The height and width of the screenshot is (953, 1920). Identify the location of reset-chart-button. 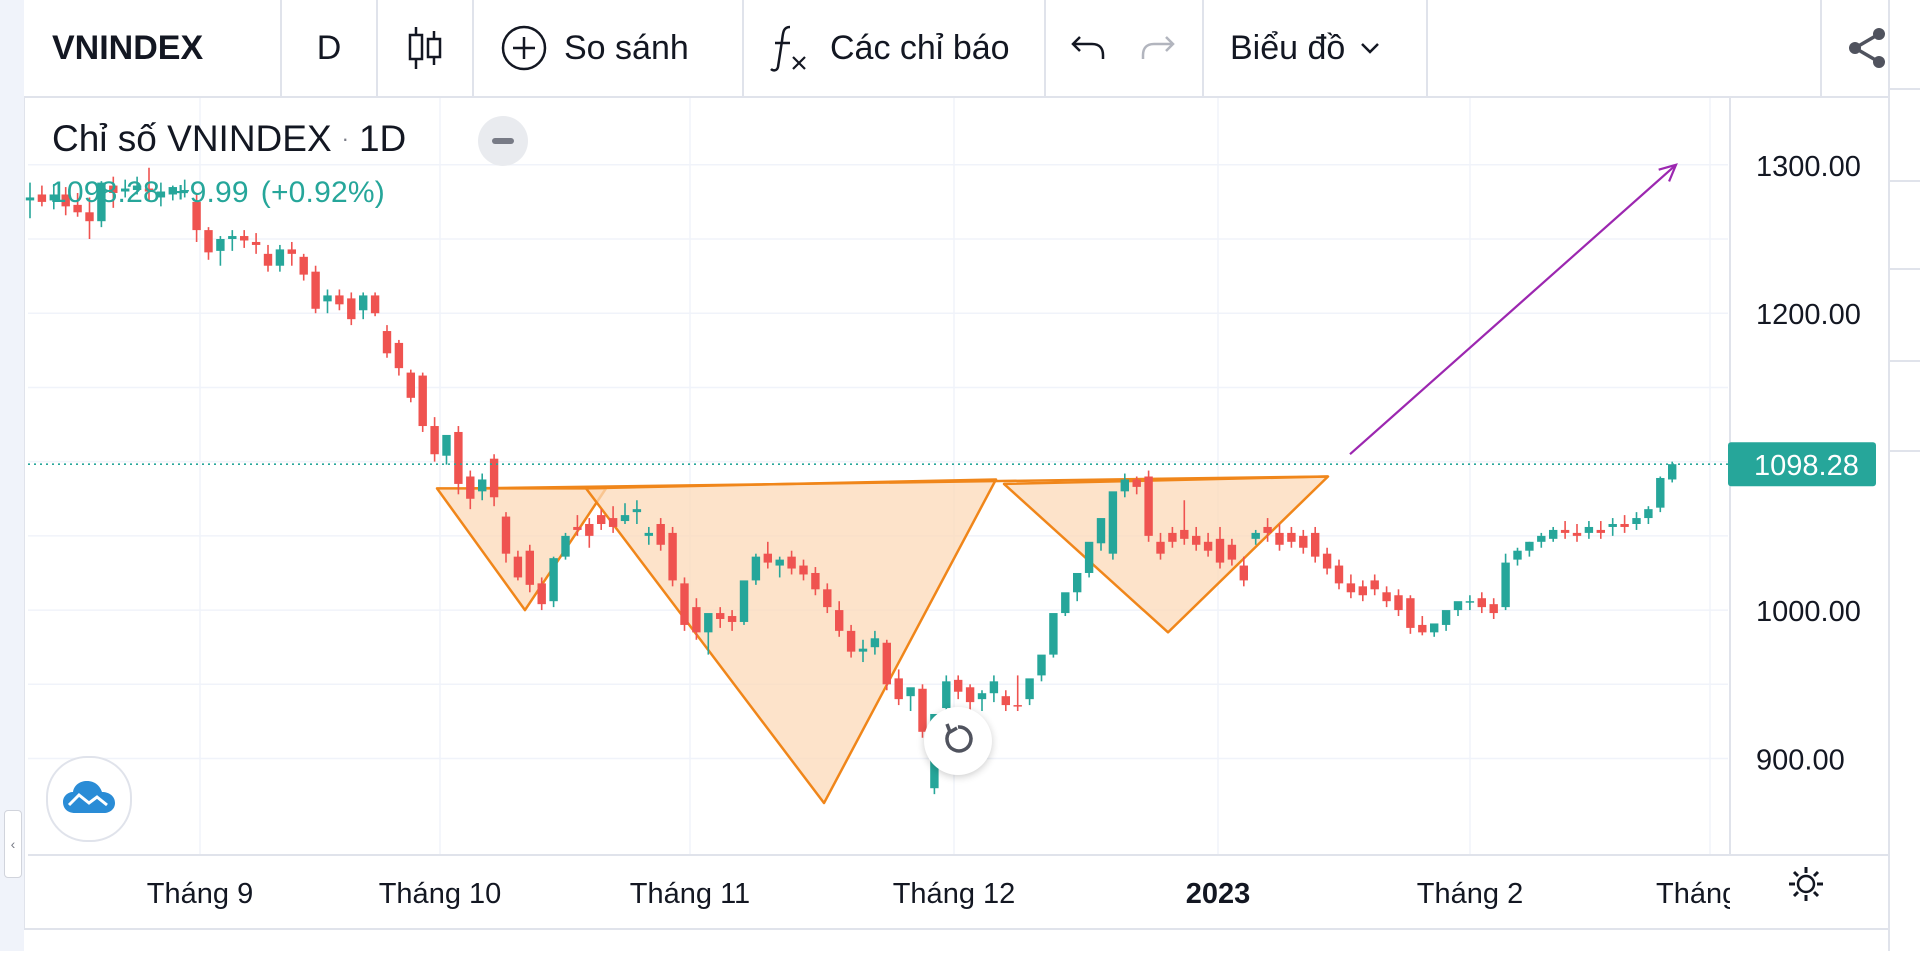
(958, 741).